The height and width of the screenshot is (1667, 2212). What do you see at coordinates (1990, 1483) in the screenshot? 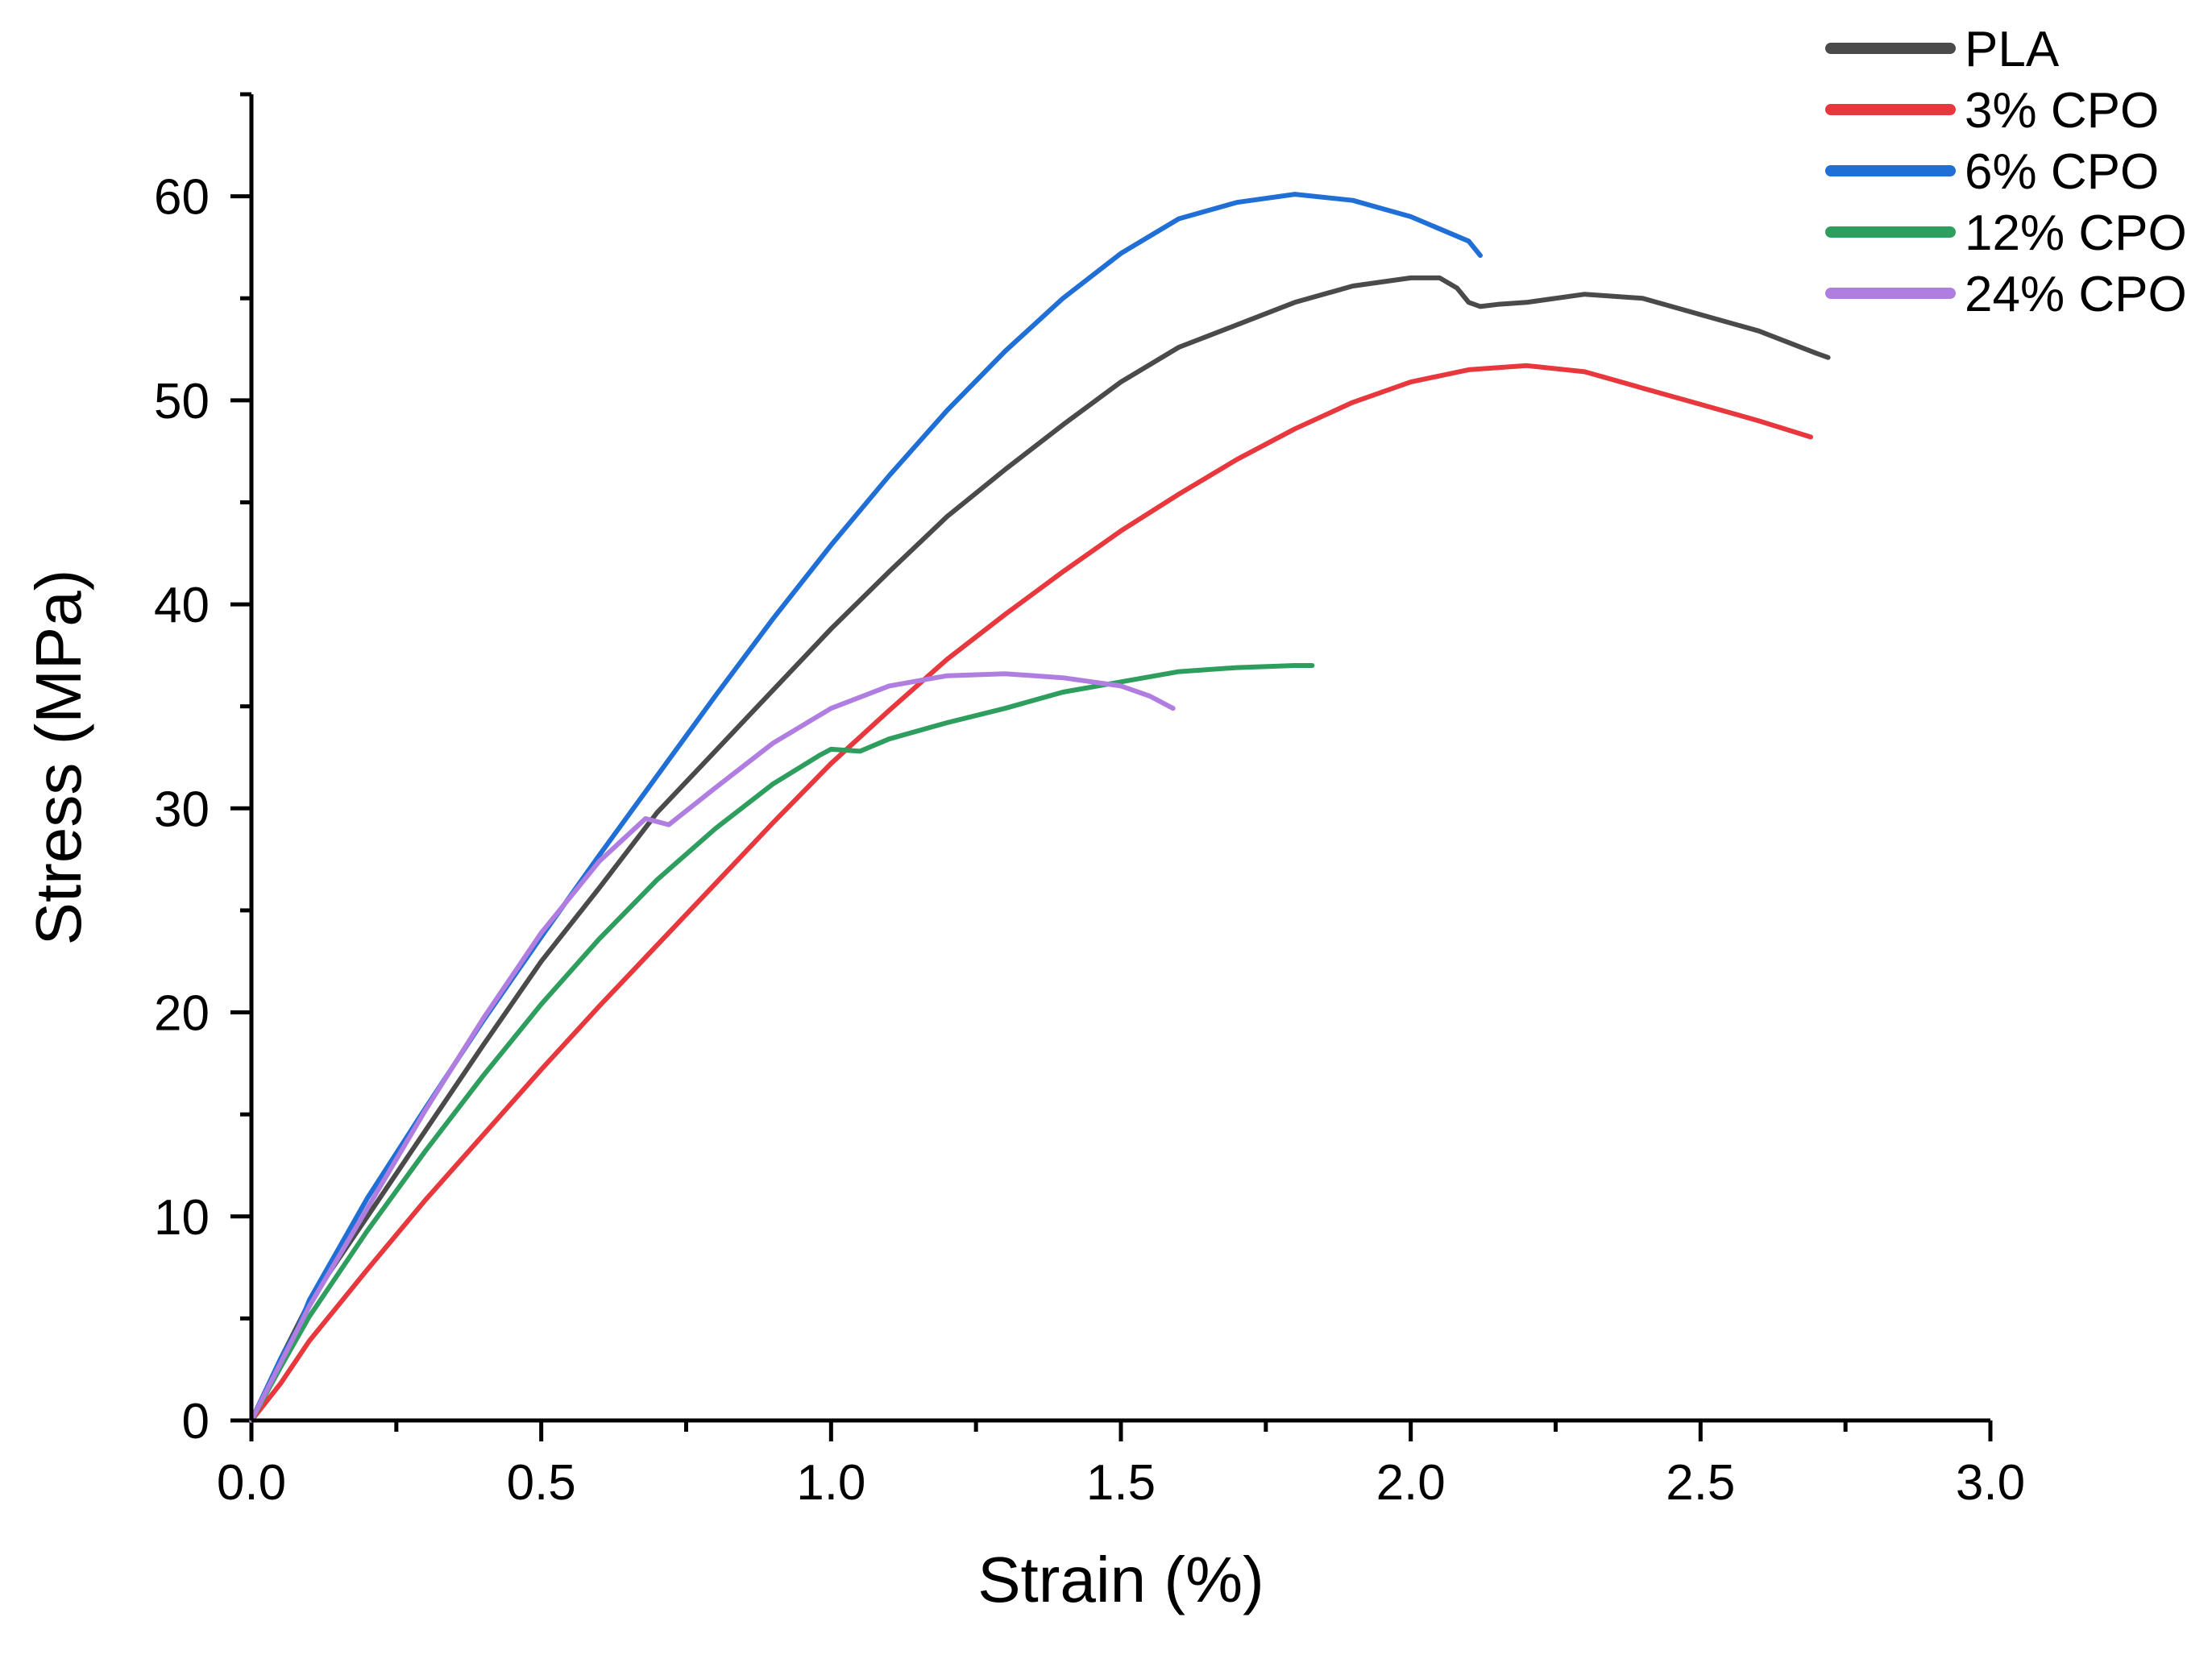
I see `x-tick-label: 3.0` at bounding box center [1990, 1483].